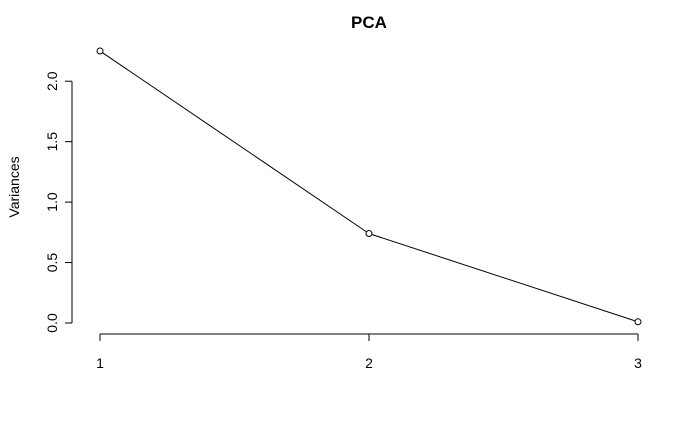 This screenshot has height=432, width=700. What do you see at coordinates (52, 323) in the screenshot?
I see `y-tick-label: 0.0` at bounding box center [52, 323].